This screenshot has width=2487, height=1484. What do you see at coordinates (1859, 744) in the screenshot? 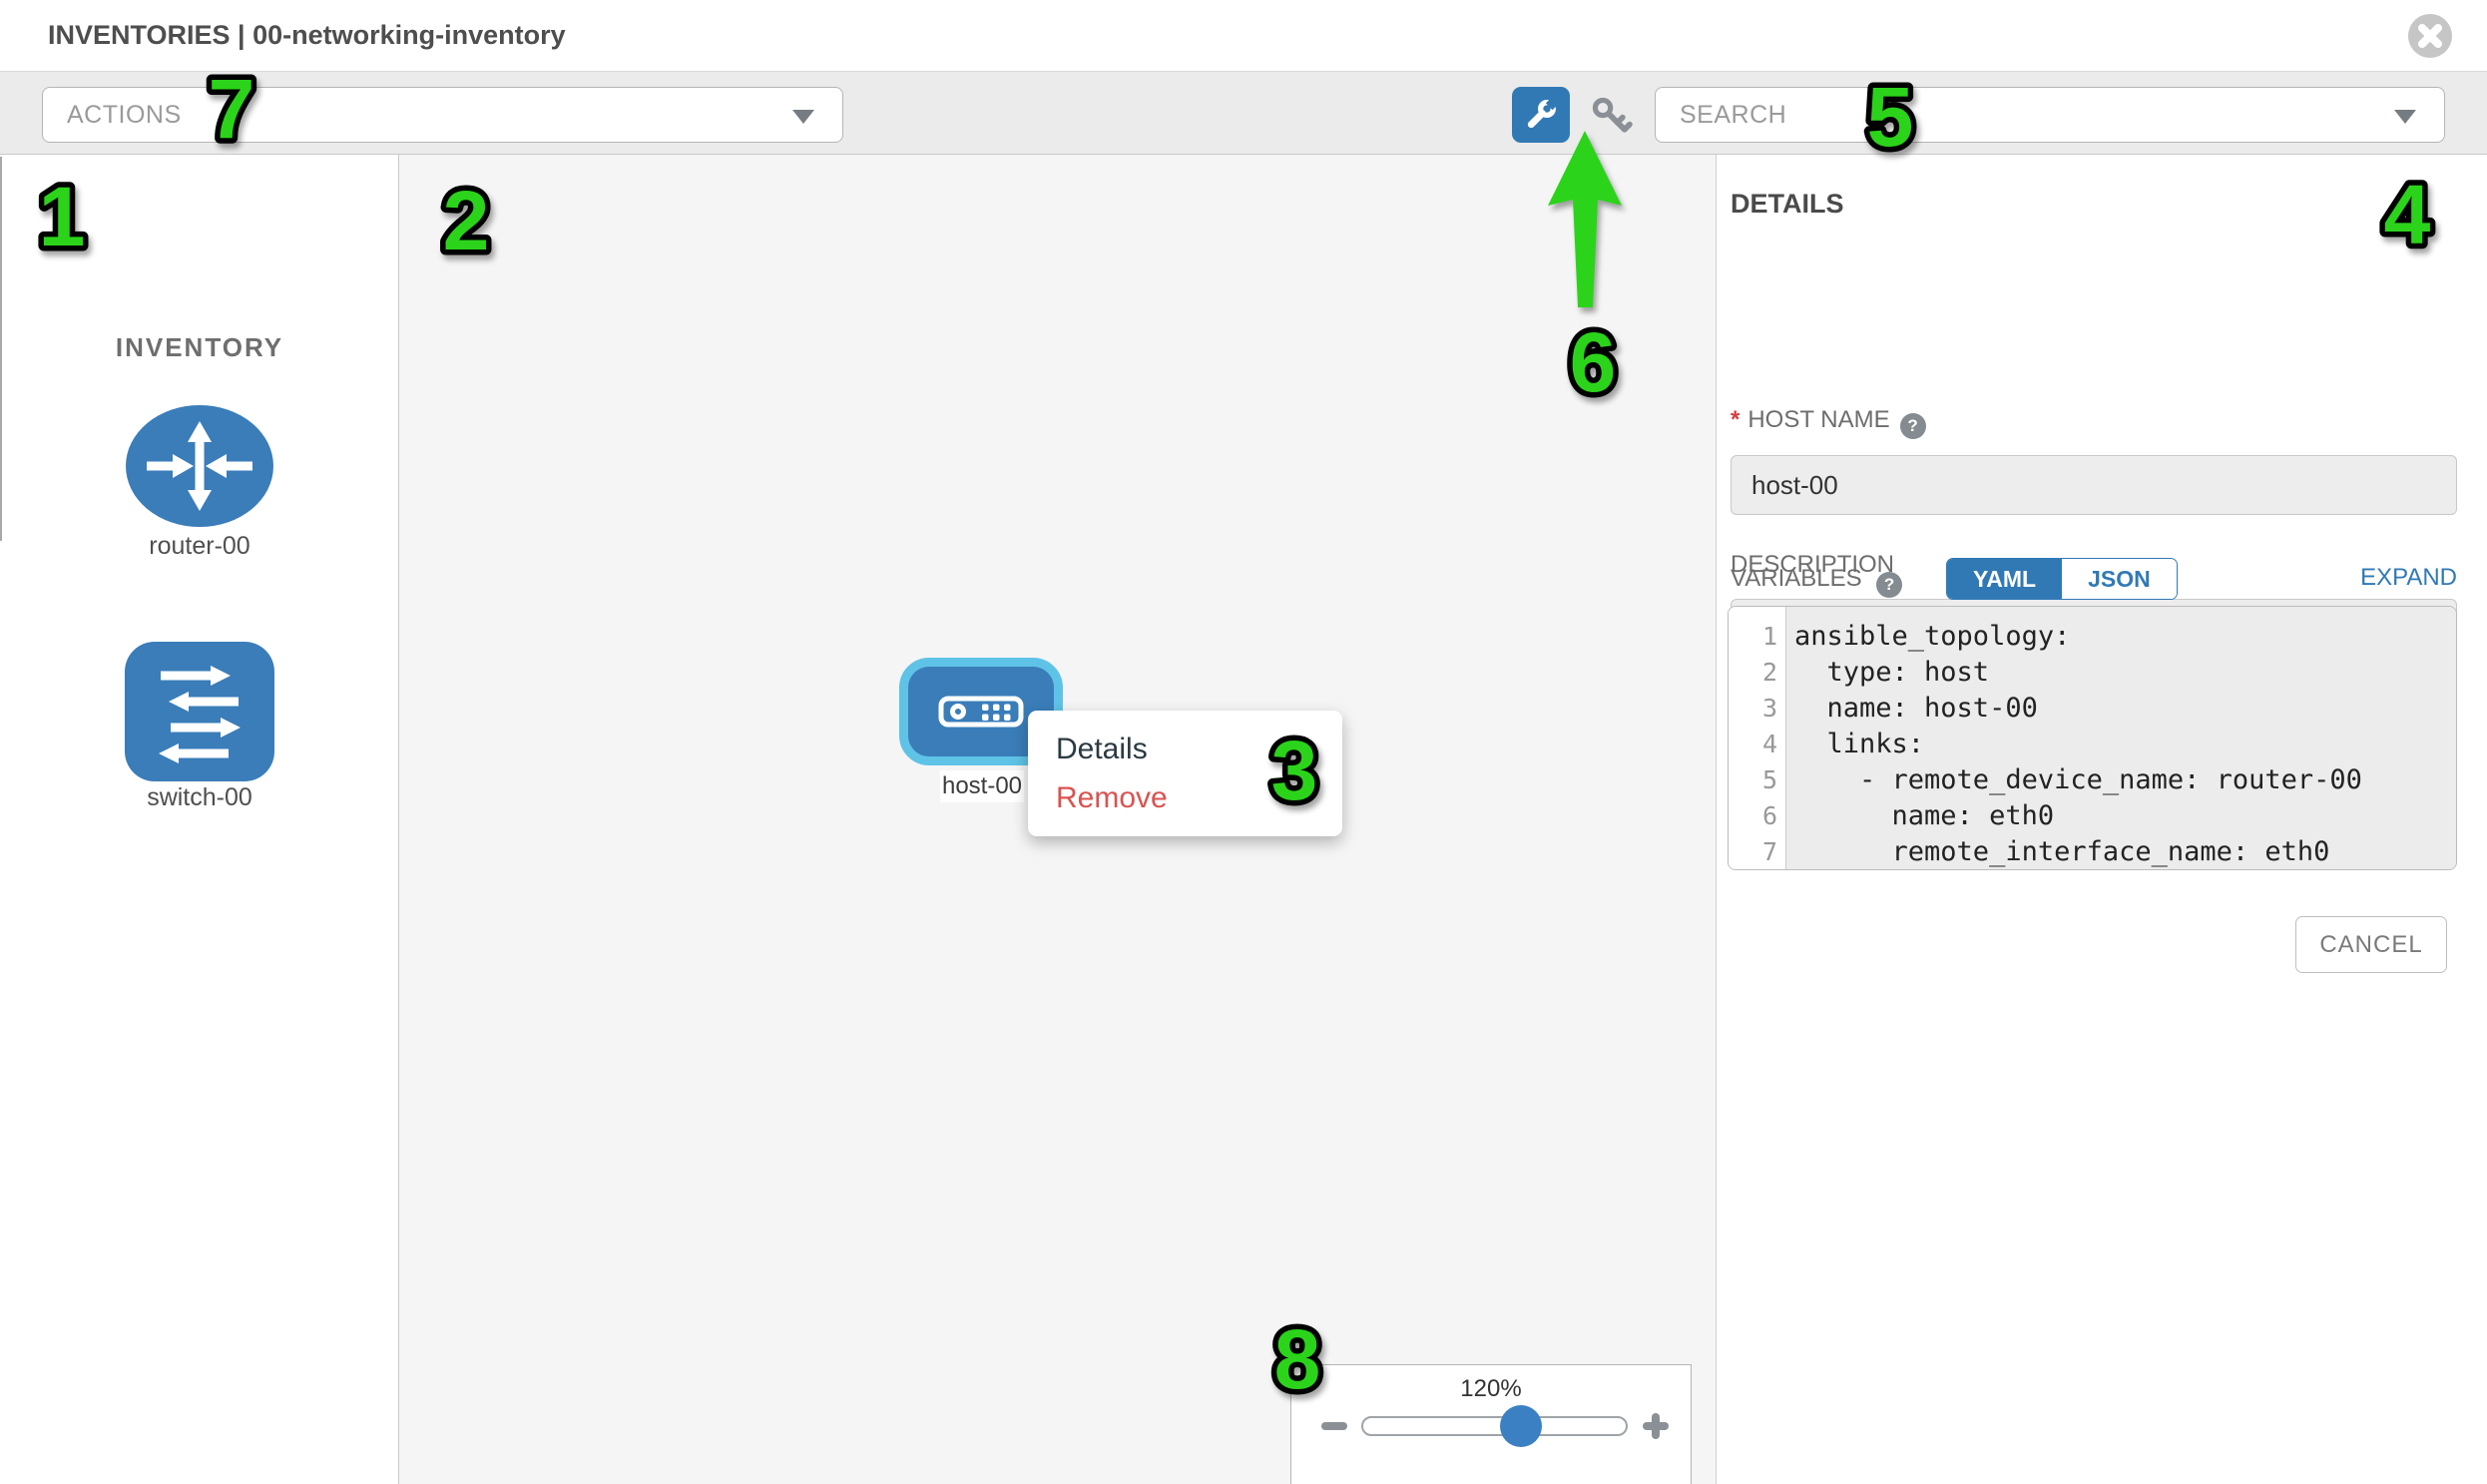
I see `code-line: links:` at bounding box center [1859, 744].